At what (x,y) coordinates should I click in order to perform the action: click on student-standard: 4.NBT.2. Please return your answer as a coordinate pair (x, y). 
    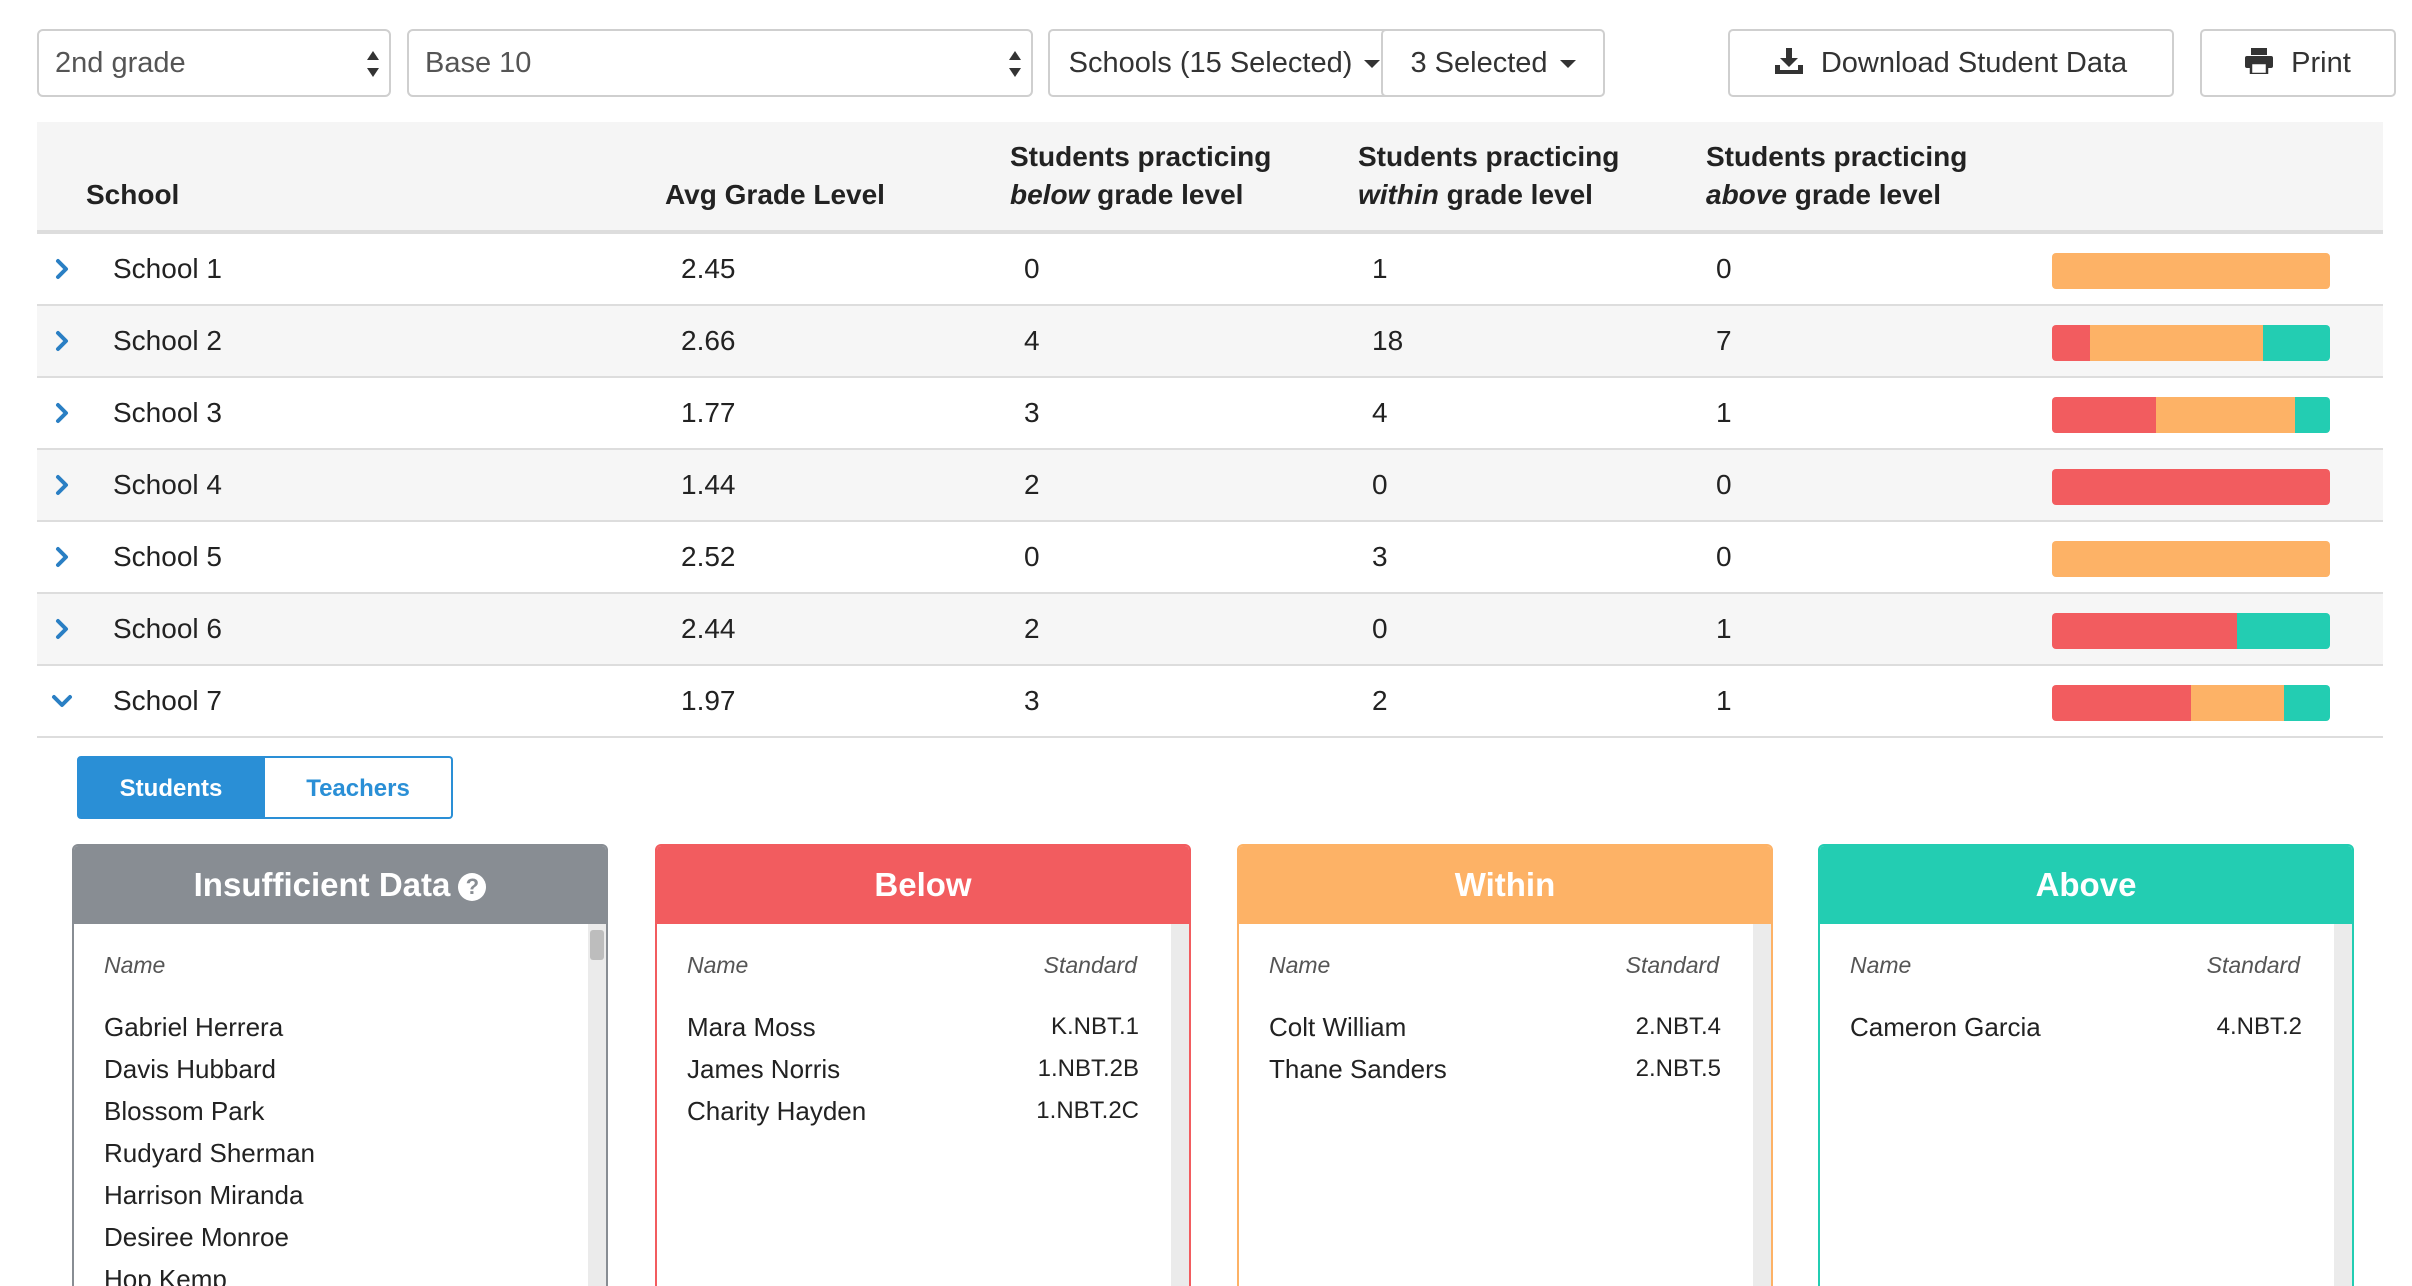
    Looking at the image, I should click on (2259, 1026).